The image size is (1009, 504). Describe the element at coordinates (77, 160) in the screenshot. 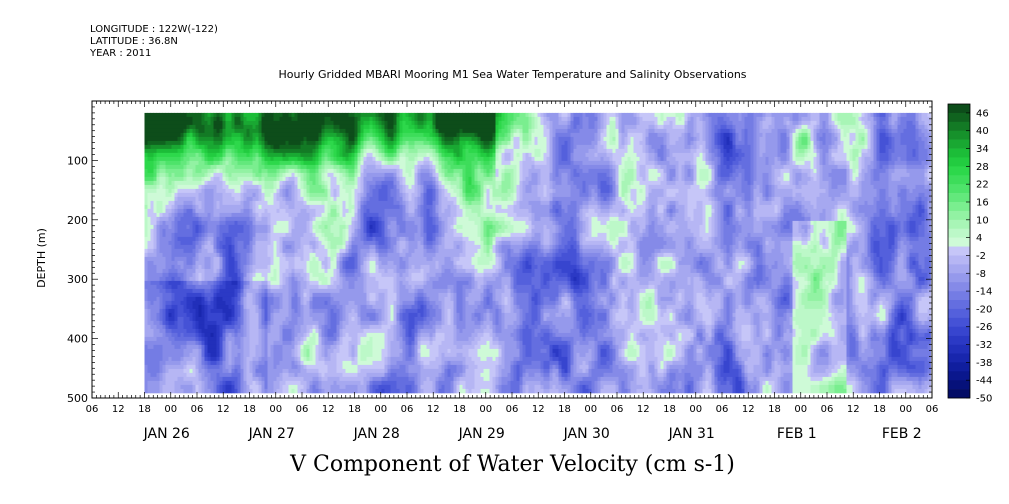

I see `y-tick-label: 100` at that location.